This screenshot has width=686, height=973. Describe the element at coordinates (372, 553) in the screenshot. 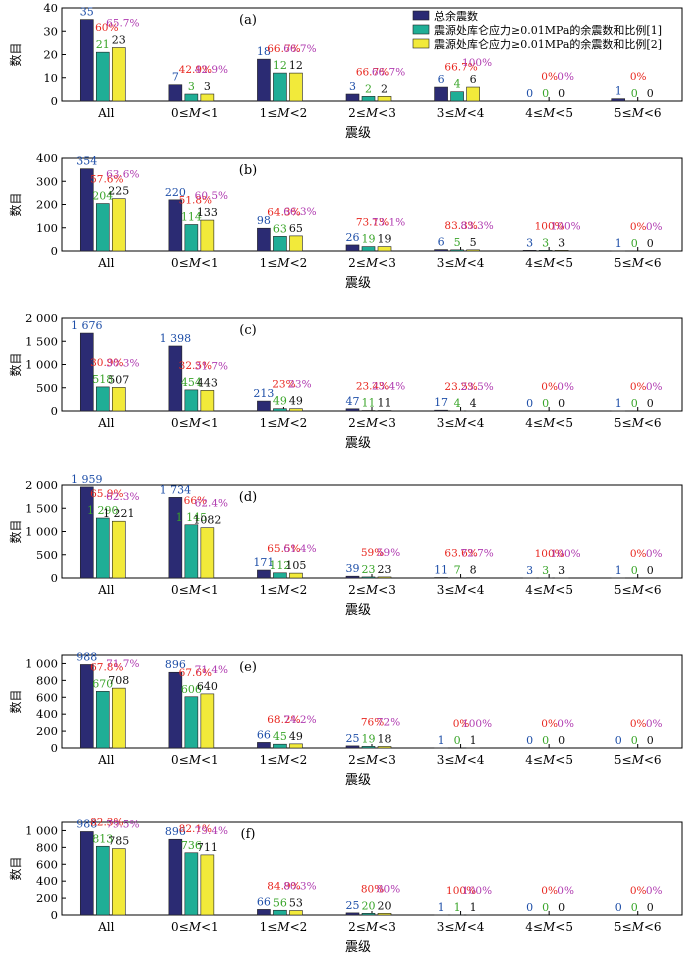

I see `percent-label-series-1: 59%` at that location.